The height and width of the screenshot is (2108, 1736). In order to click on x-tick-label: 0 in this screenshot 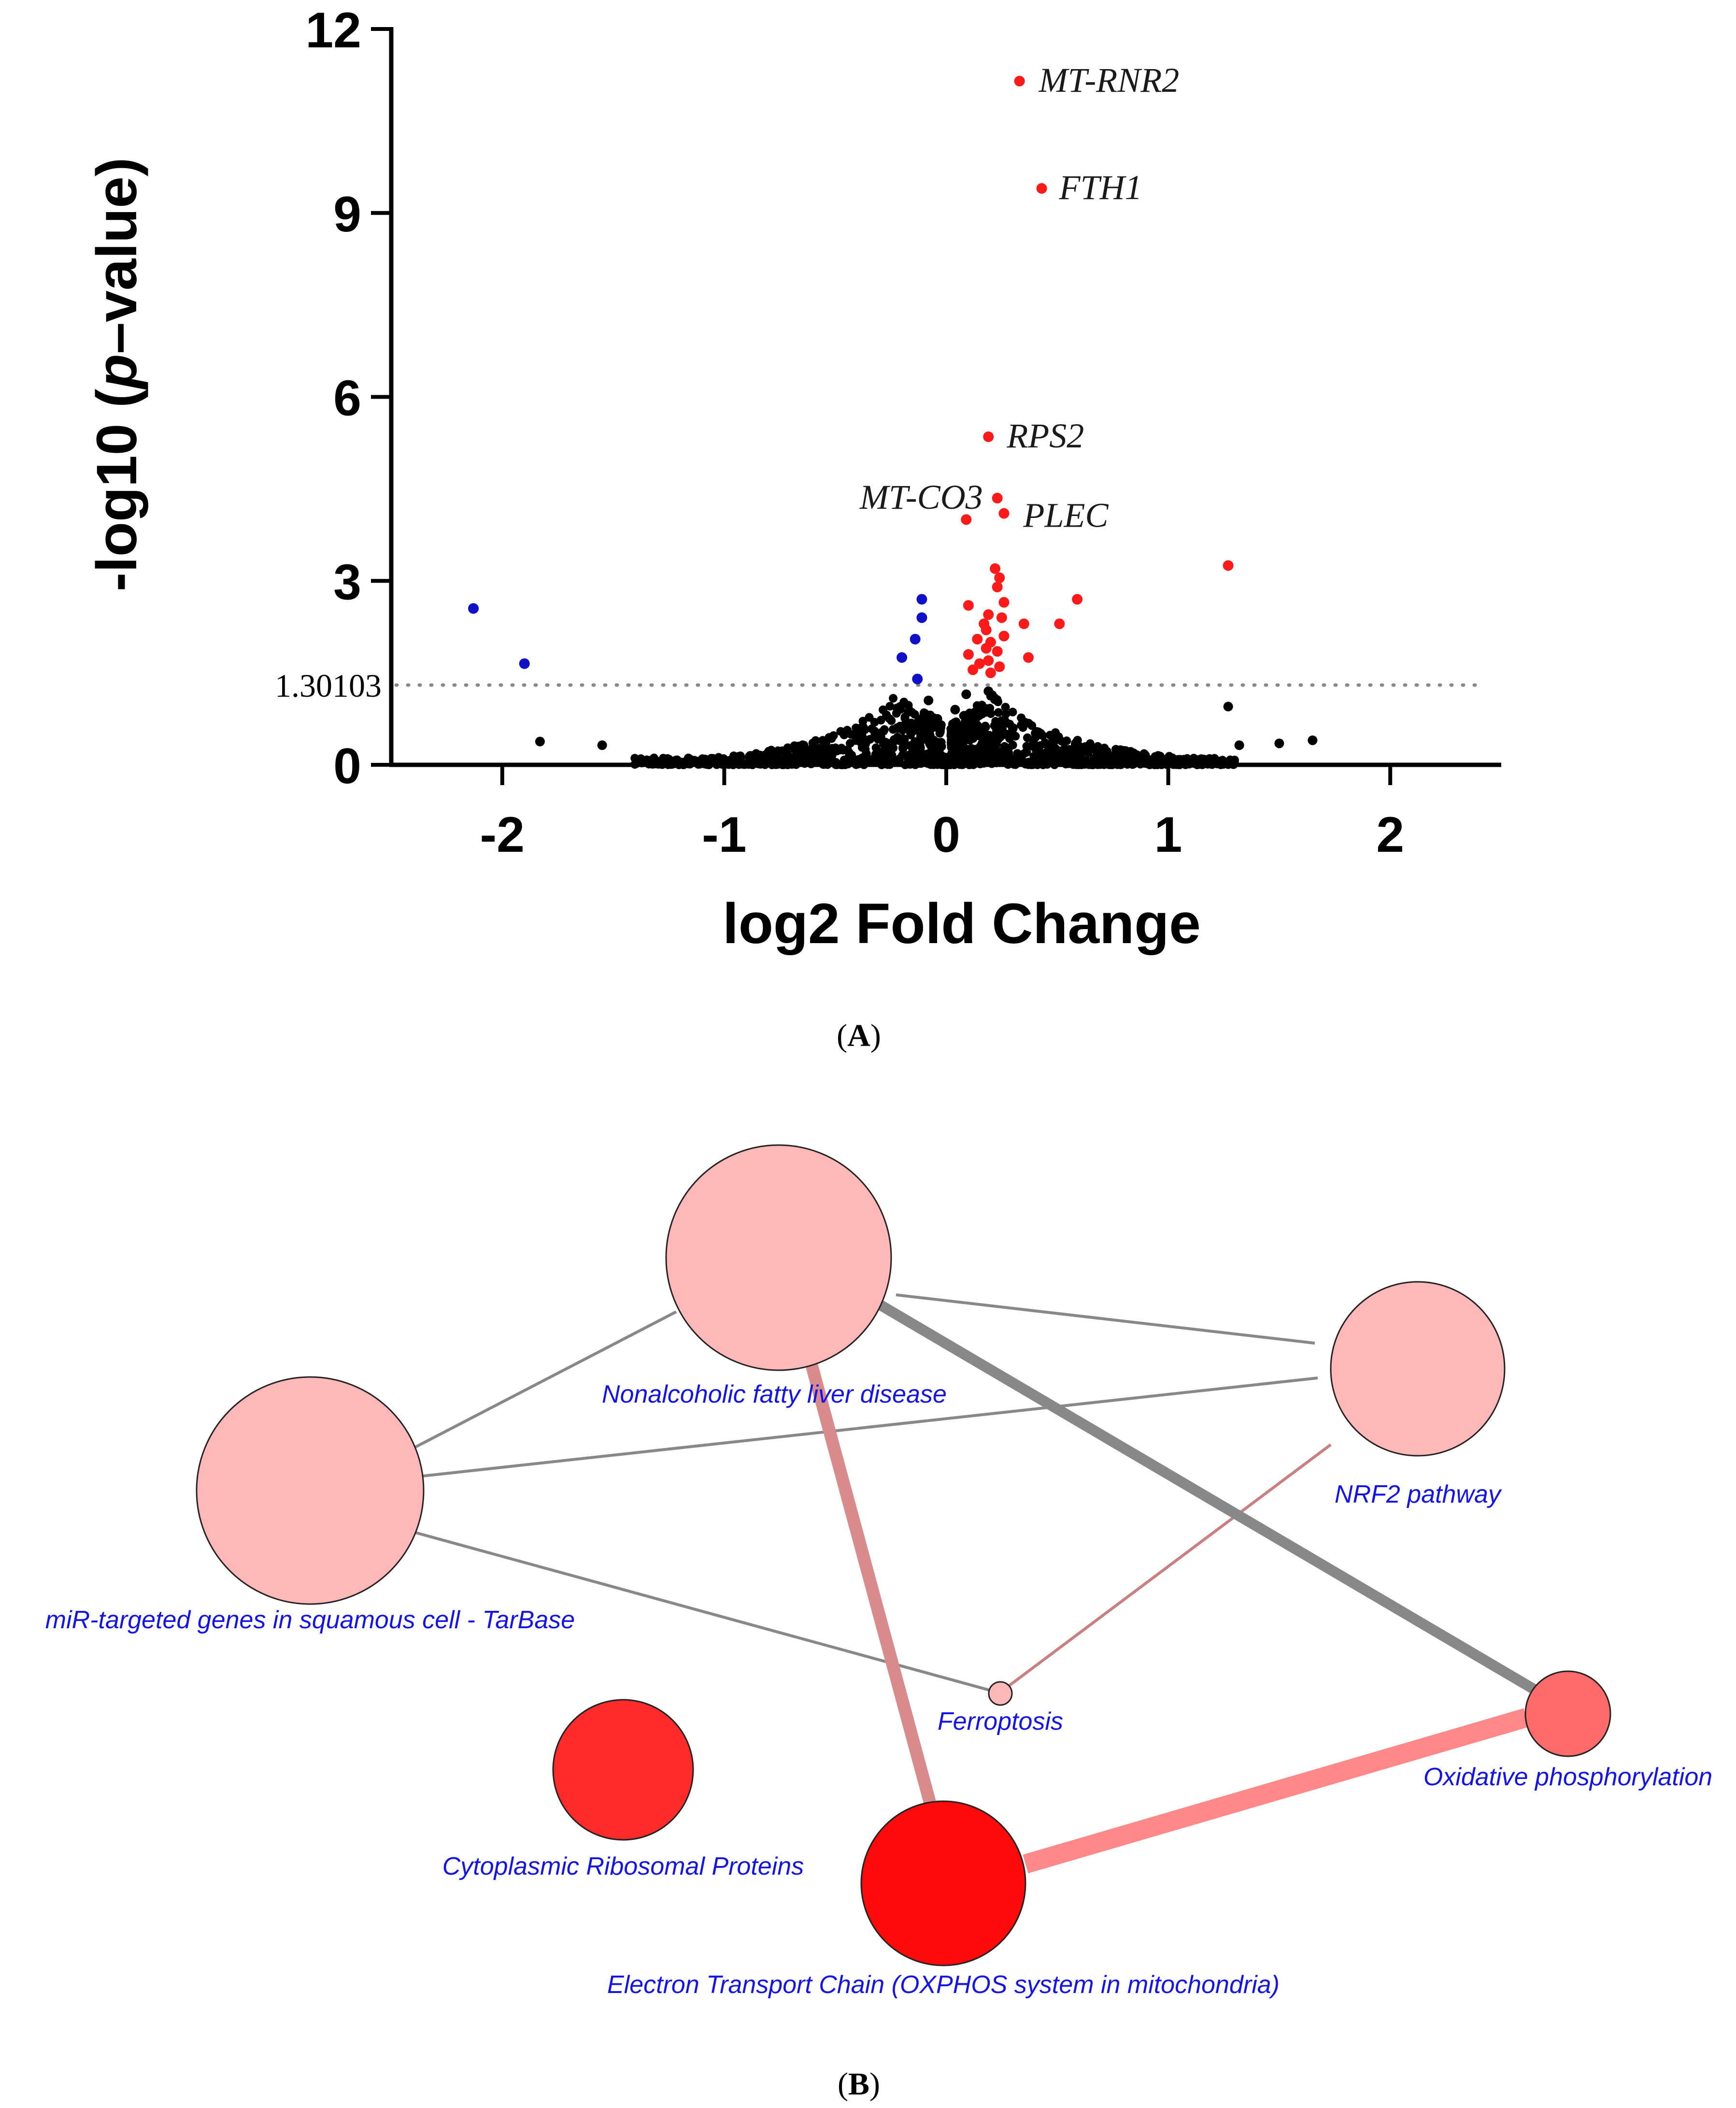, I will do `click(946, 835)`.